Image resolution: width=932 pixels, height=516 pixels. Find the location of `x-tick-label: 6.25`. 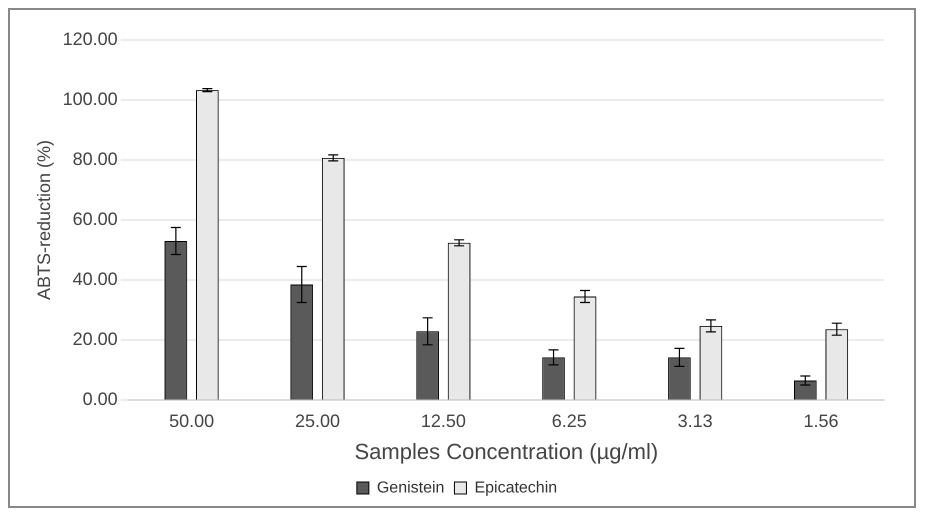

x-tick-label: 6.25 is located at coordinates (569, 420).